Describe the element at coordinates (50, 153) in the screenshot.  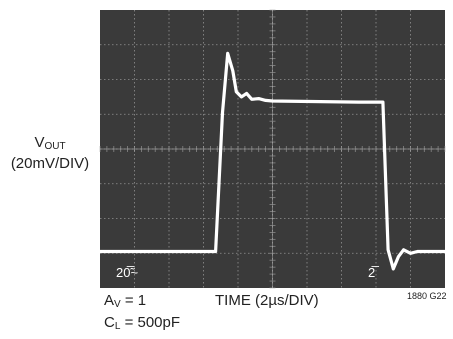
I see `y-axis-label: VOUT (20mV/DIV)` at that location.